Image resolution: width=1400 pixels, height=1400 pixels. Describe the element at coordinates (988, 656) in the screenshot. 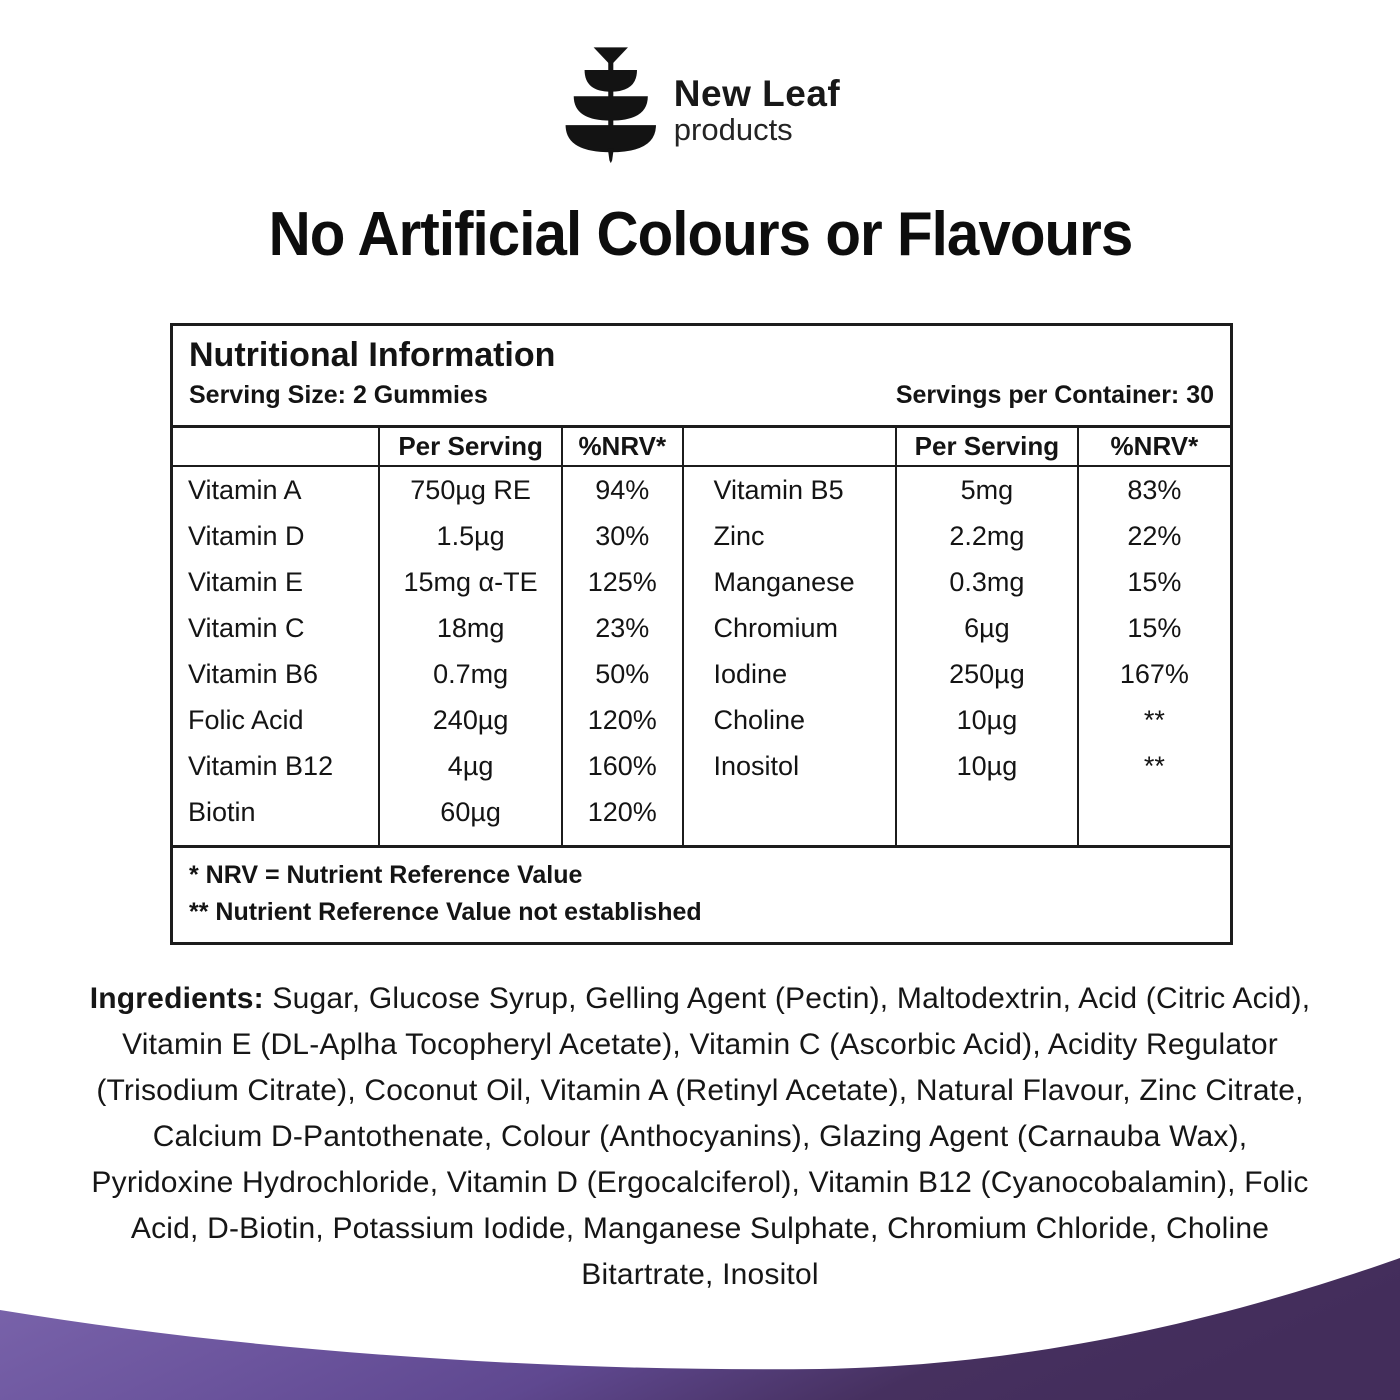

I see `nutrition-column: 5mg 2.2mg 0.3mg 6µg 250µg 10µg 10µg` at that location.